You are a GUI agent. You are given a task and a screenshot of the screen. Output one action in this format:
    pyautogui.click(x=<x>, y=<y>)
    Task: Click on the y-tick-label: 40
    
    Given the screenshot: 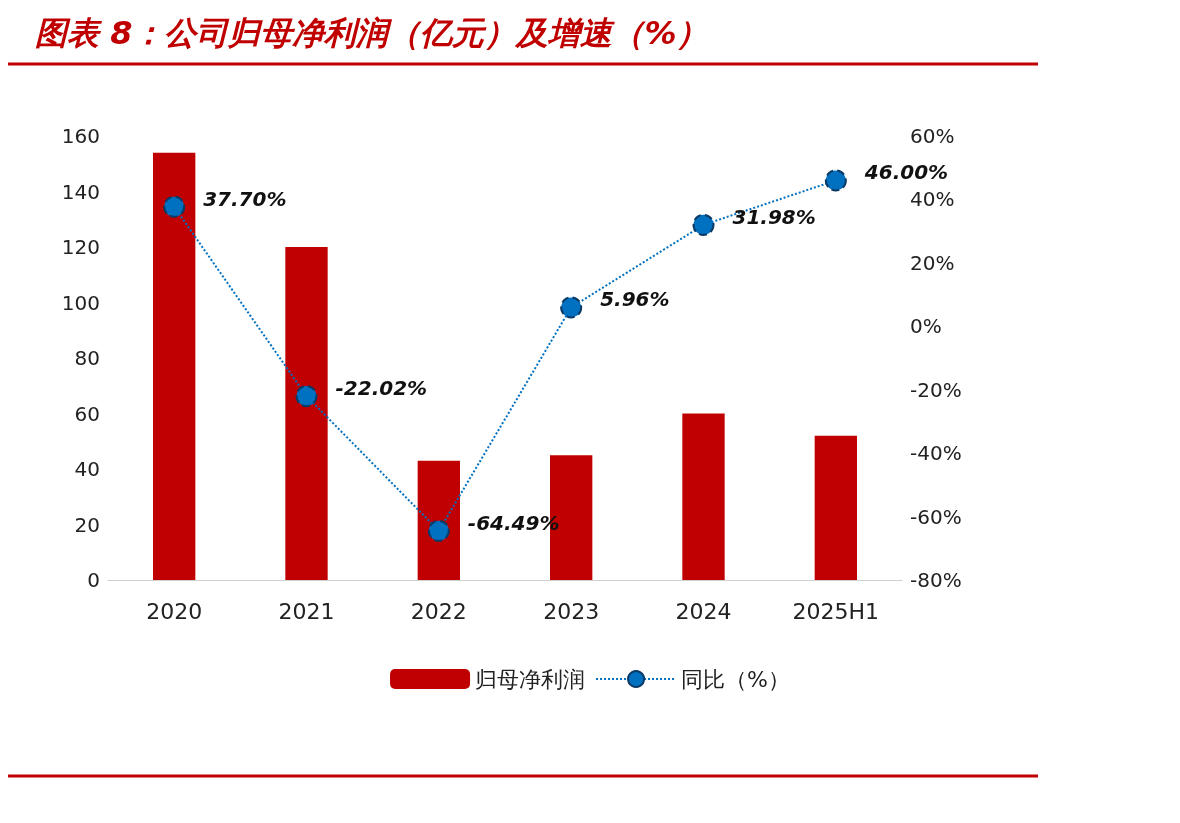 What is the action you would take?
    pyautogui.click(x=87, y=469)
    